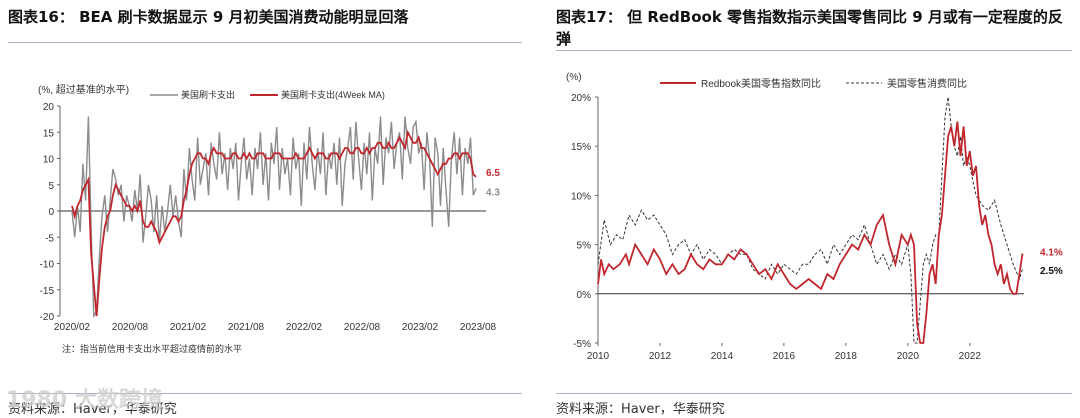  Describe the element at coordinates (188, 327) in the screenshot. I see `left-x-tick-label: 2021/02` at that location.